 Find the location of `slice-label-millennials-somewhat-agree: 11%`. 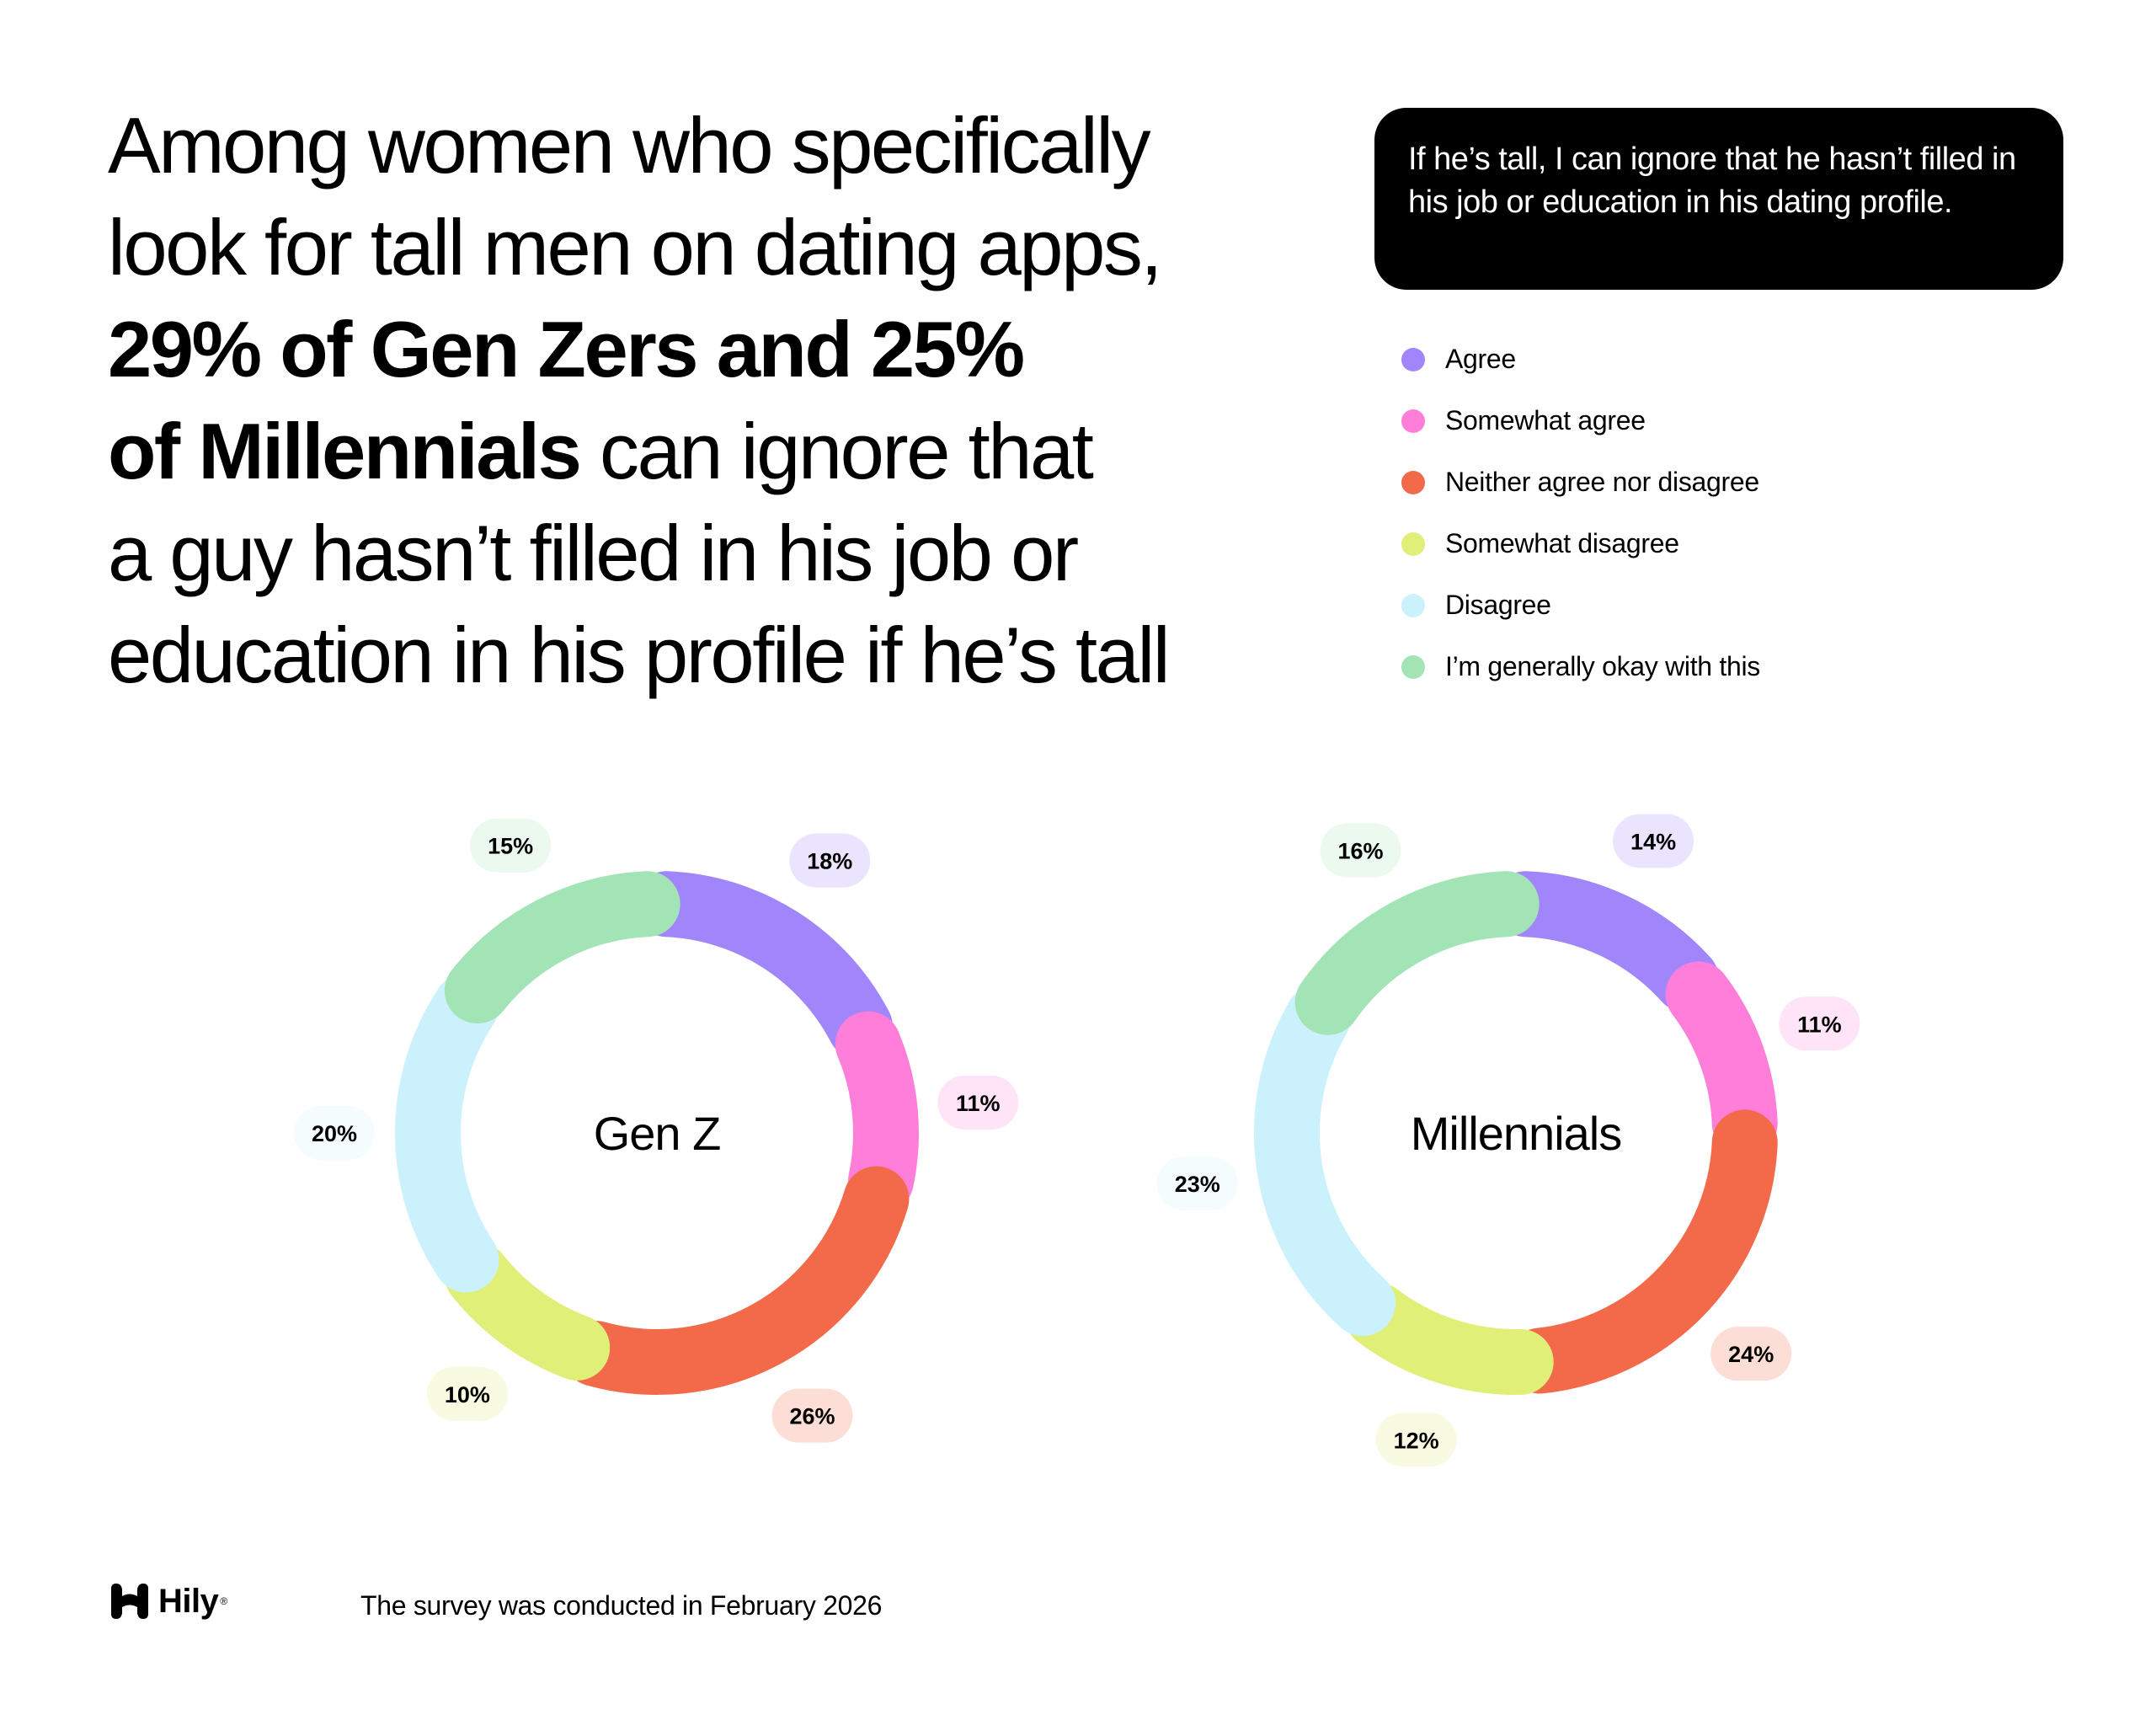

slice-label-millennials-somewhat-agree: 11% is located at coordinates (1819, 1024).